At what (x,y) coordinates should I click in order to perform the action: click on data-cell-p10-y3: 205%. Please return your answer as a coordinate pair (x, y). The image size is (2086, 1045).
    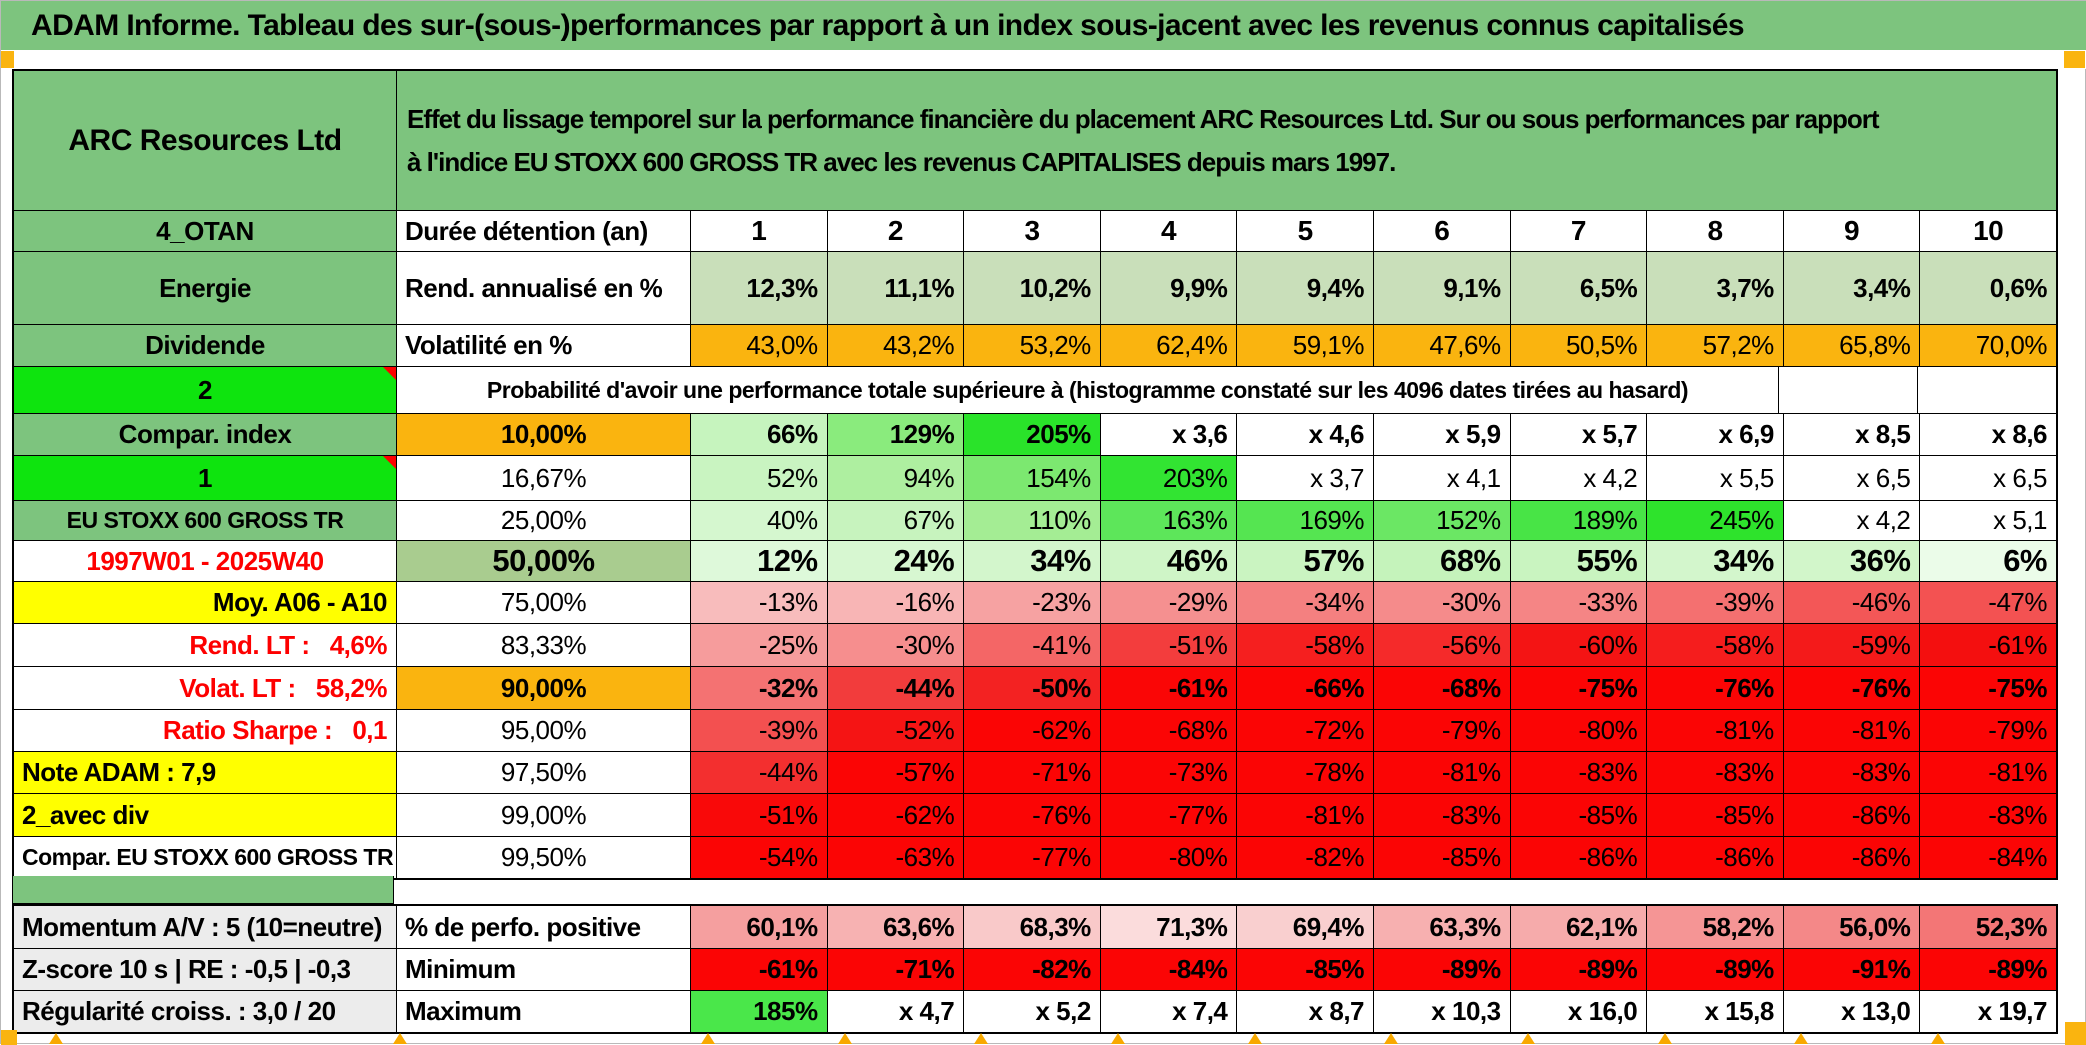
    Looking at the image, I should click on (1031, 434).